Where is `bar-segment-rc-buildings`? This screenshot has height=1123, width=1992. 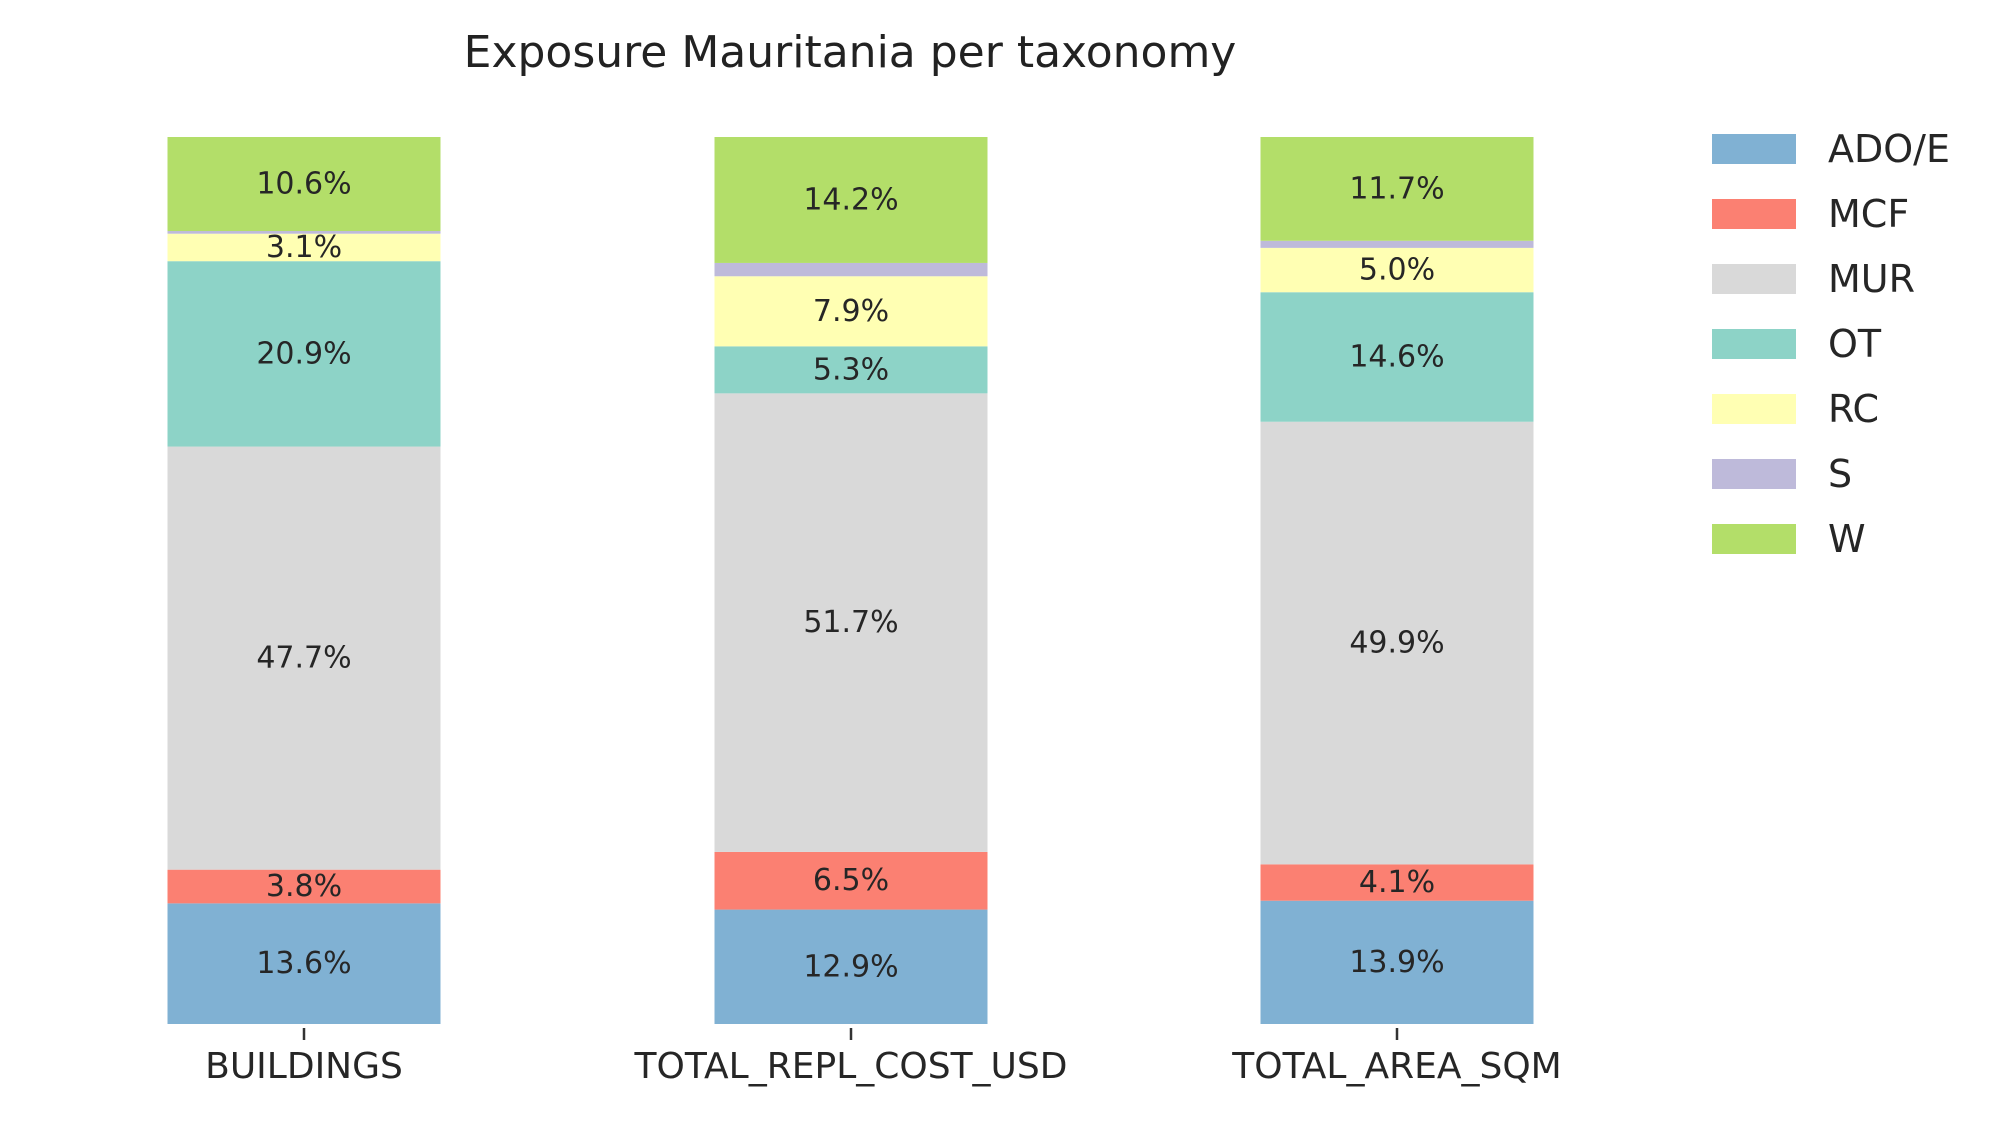 bar-segment-rc-buildings is located at coordinates (304, 247).